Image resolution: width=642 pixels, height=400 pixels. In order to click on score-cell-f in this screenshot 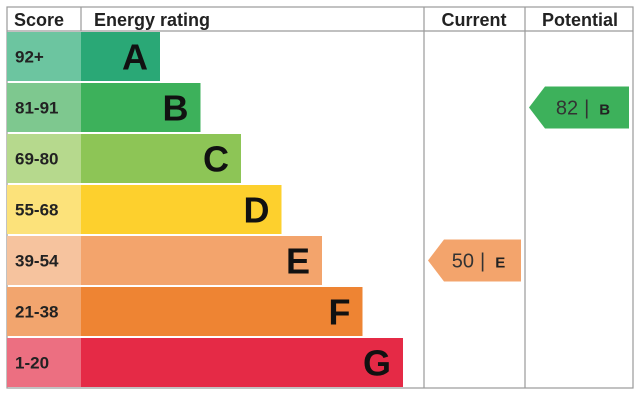, I will do `click(44, 311)`.